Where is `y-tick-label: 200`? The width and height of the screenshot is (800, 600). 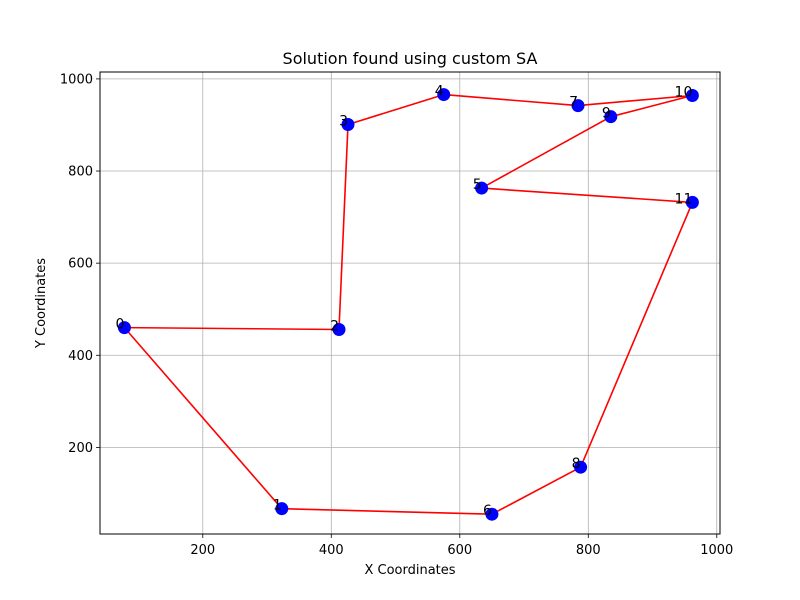 y-tick-label: 200 is located at coordinates (80, 448).